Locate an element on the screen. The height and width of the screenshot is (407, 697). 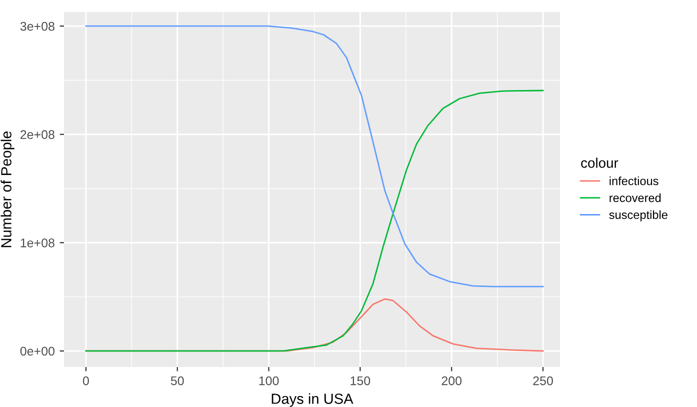
x-tick-label: 250 is located at coordinates (543, 381).